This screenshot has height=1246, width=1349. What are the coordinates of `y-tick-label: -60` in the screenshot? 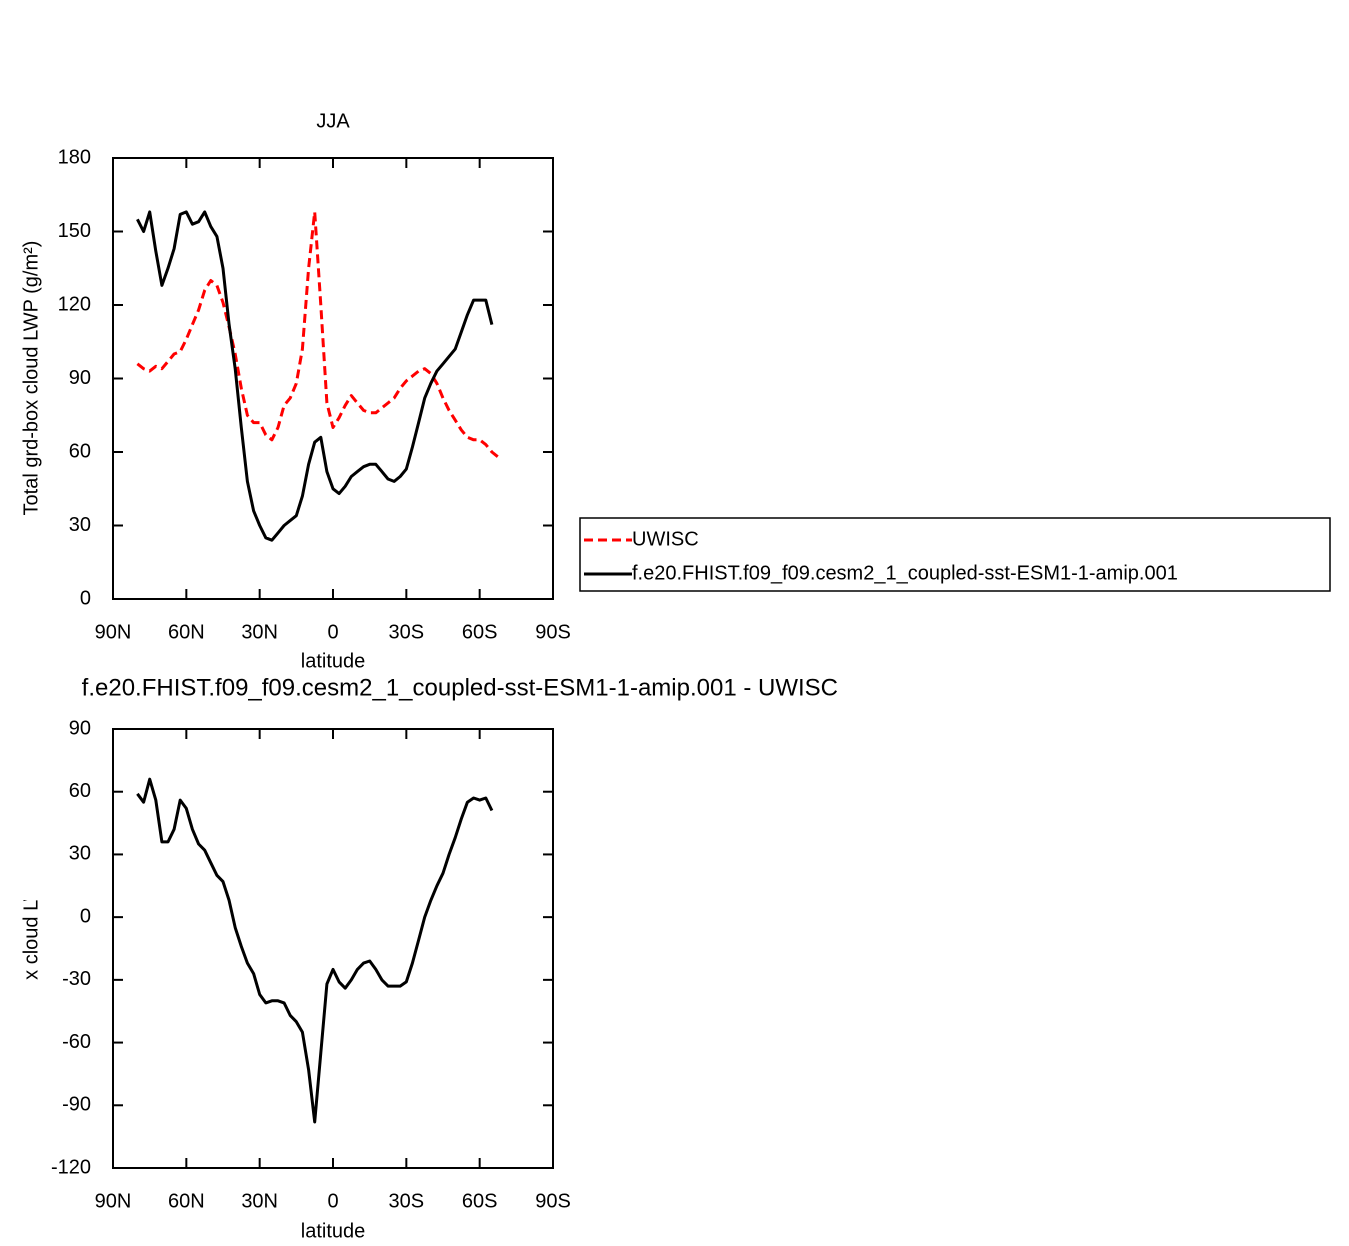 It's located at (76, 1042).